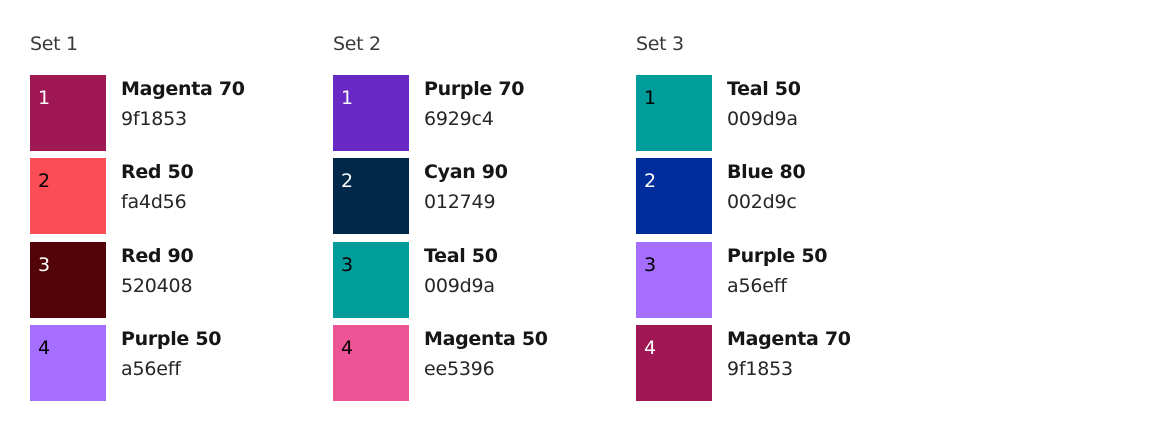 This screenshot has width=1152, height=434. What do you see at coordinates (474, 89) in the screenshot?
I see `color-name: Purple 70` at bounding box center [474, 89].